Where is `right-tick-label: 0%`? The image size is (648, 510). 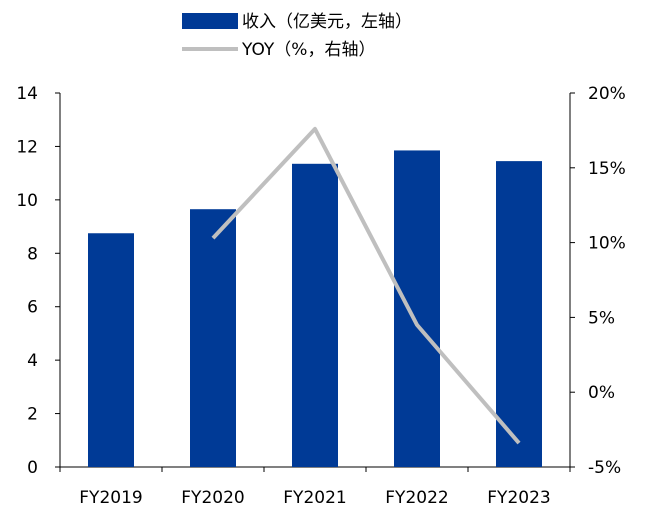 right-tick-label: 0% is located at coordinates (601, 393).